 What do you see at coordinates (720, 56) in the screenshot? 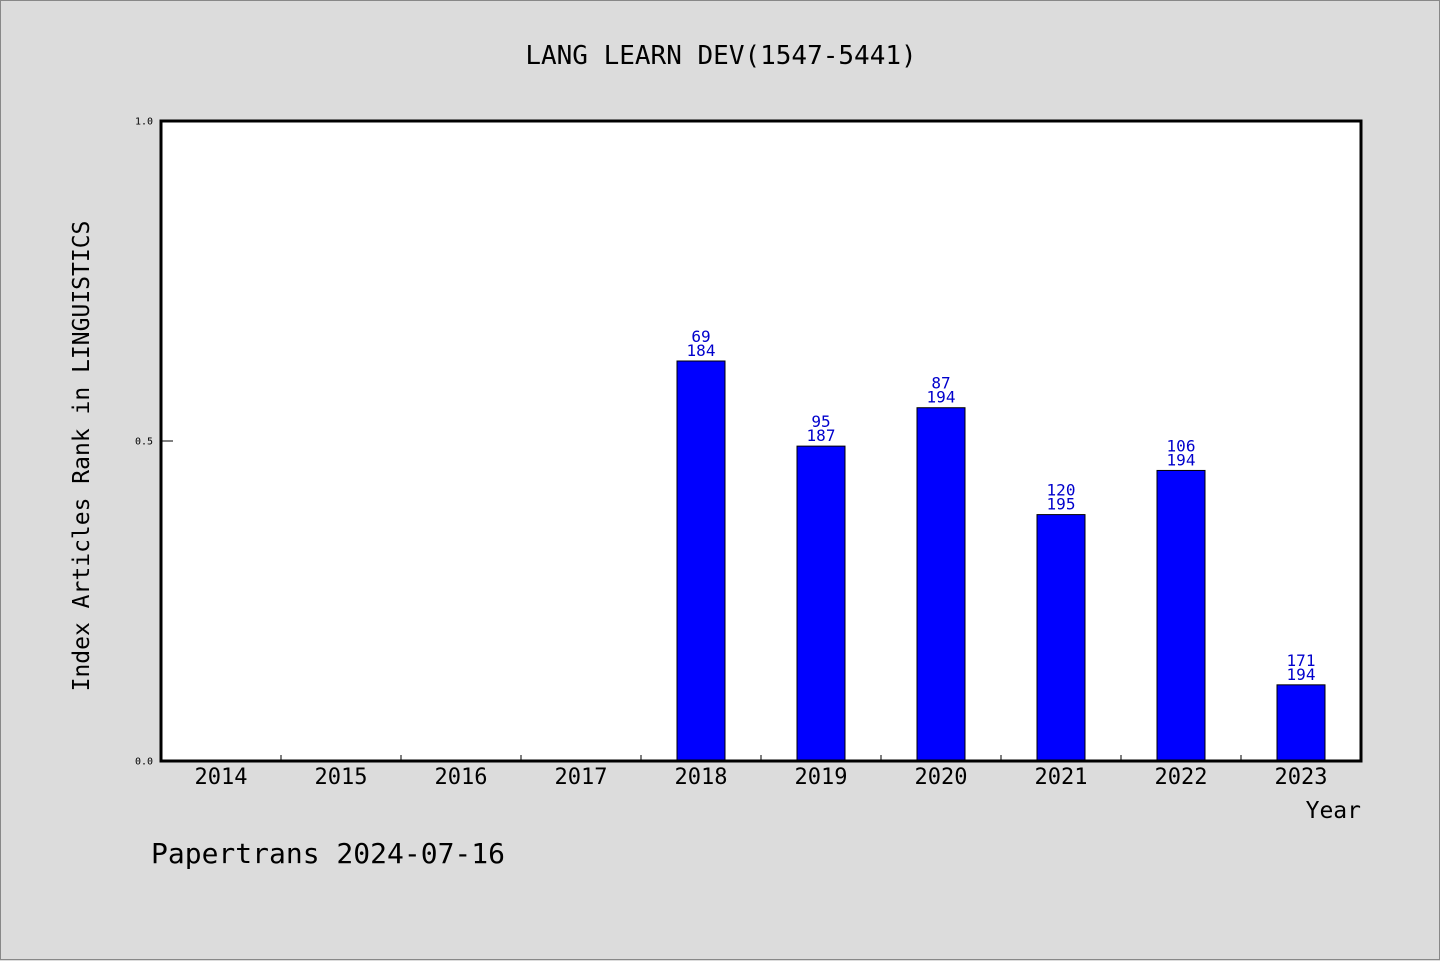
I see `chart-title: LANG LEARN DEV(1547-5441)` at bounding box center [720, 56].